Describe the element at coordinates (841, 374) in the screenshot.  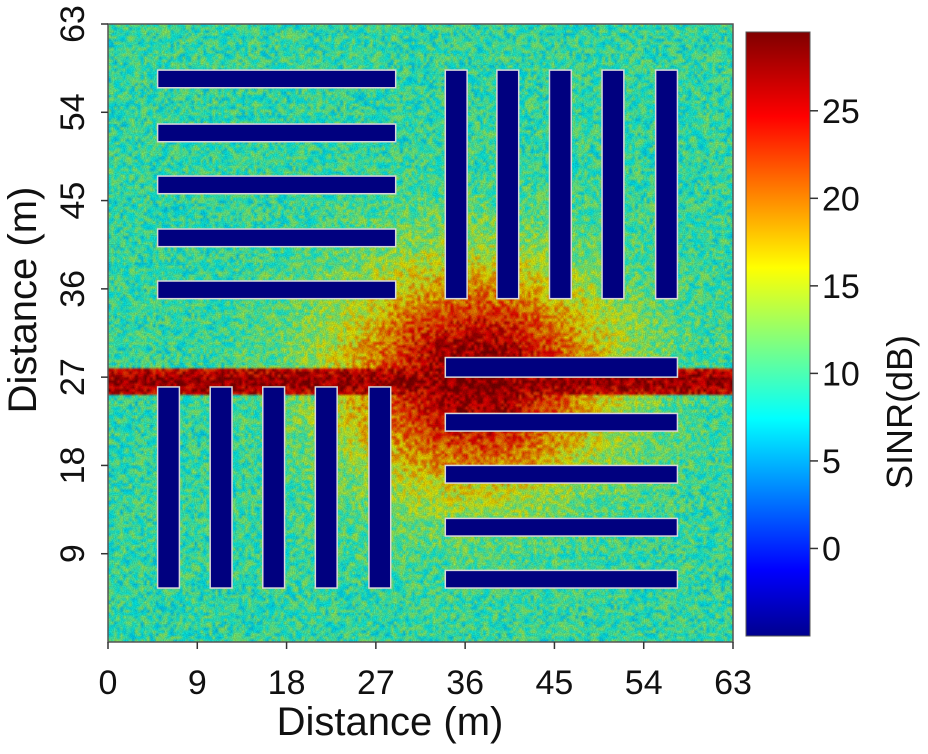
I see `colorbar-tick-label: 10` at that location.